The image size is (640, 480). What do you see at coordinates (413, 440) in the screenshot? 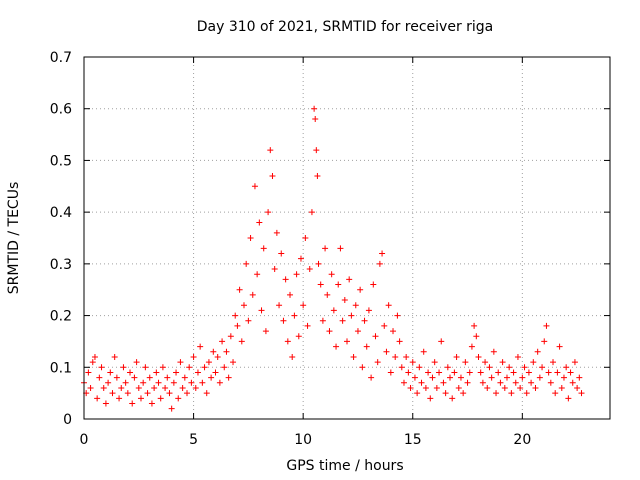
I see `x-tick-label: 15` at bounding box center [413, 440].